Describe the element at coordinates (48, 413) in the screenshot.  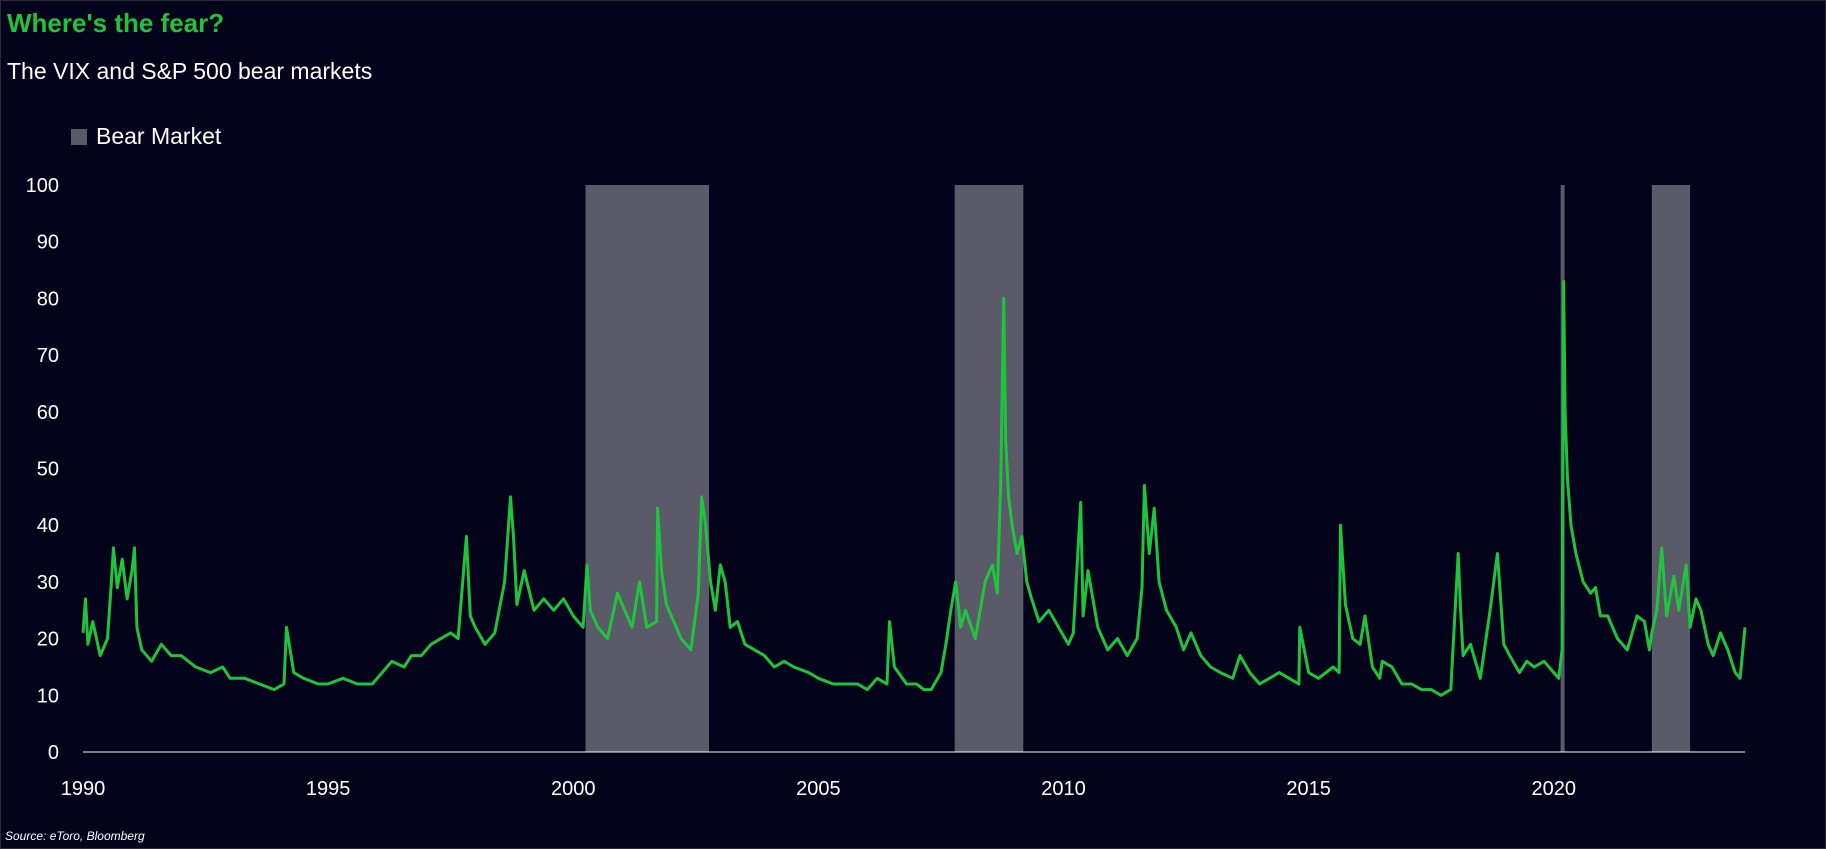
I see `y-tick-label-60: 60` at that location.